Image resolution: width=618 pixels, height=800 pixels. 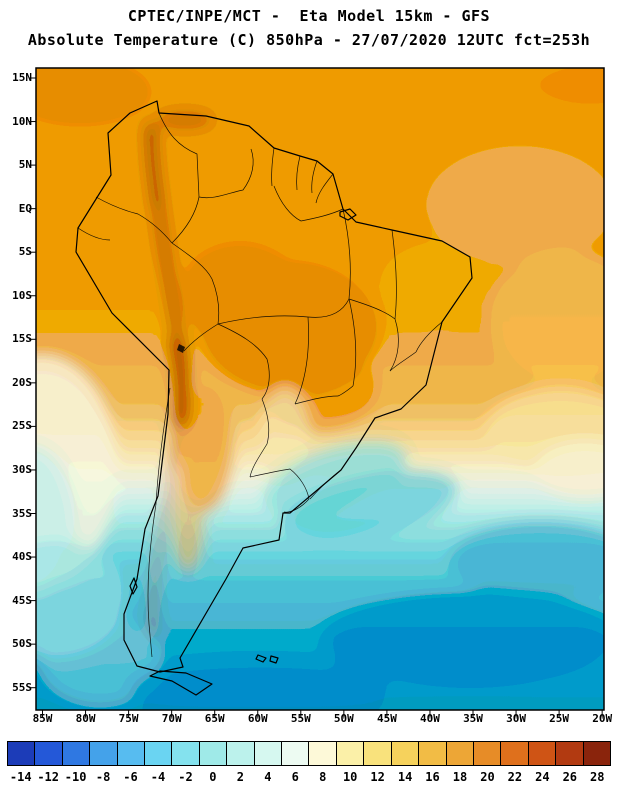 I want to click on lake-titicaca, so click(x=181, y=348).